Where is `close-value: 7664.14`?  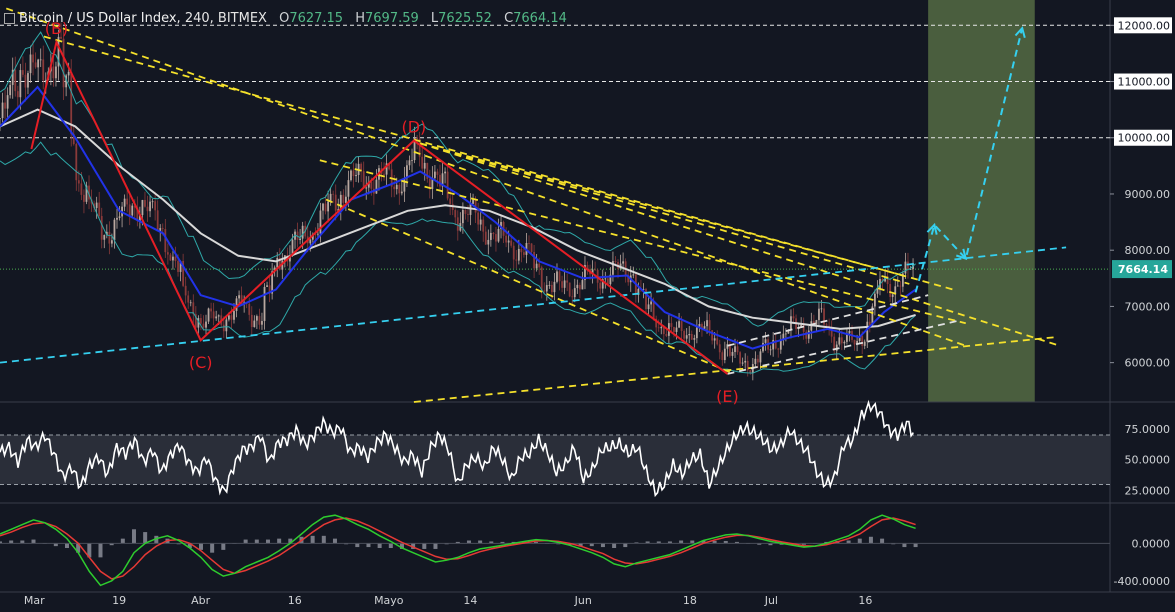
close-value: 7664.14 is located at coordinates (540, 18).